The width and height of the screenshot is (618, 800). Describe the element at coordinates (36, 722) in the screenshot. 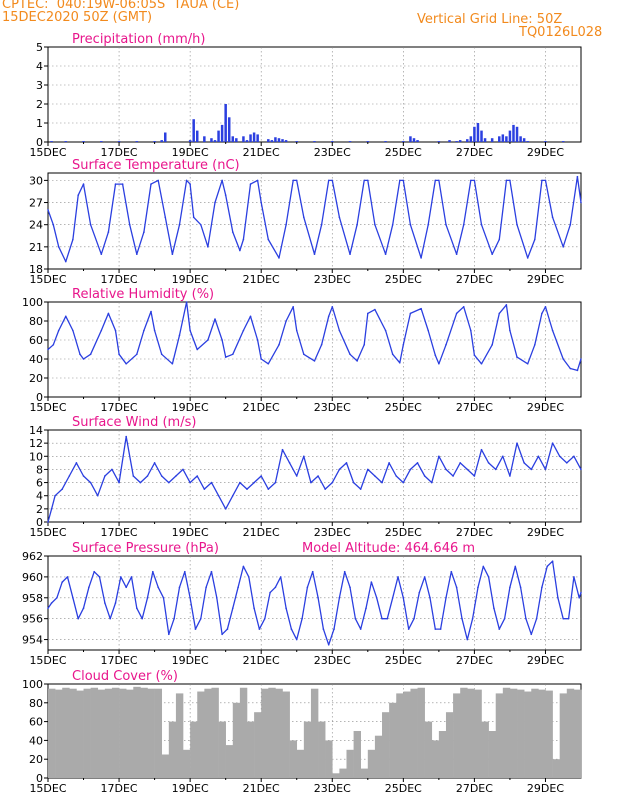

I see `cloud-ytick-label: 60` at that location.